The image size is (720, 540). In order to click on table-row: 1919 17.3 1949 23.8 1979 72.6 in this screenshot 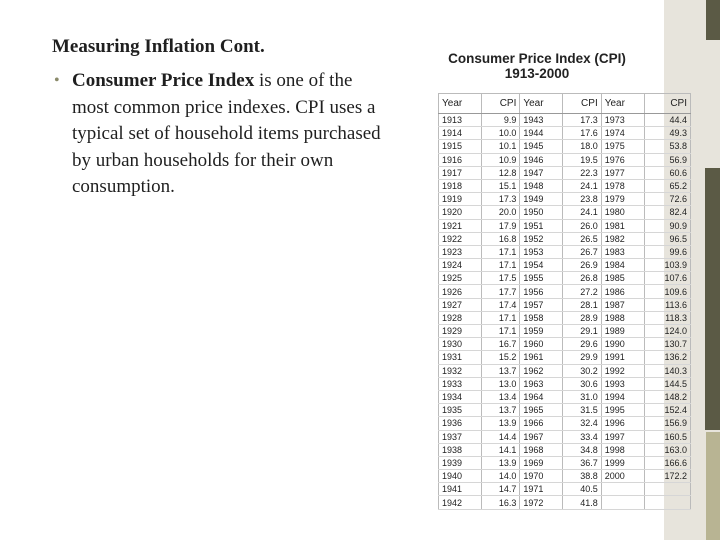, I will do `click(565, 199)`.